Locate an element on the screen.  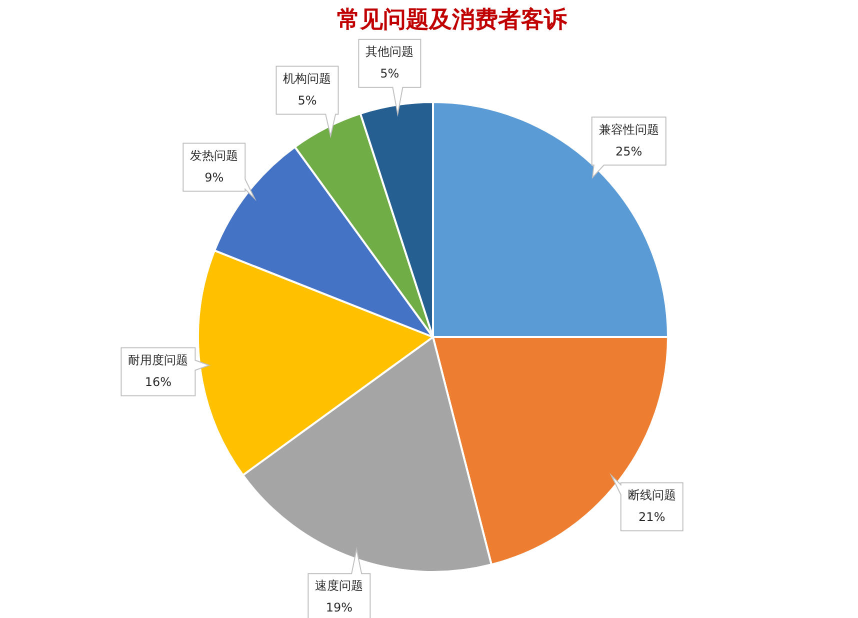
slice-label: 发热问题 is located at coordinates (214, 155).